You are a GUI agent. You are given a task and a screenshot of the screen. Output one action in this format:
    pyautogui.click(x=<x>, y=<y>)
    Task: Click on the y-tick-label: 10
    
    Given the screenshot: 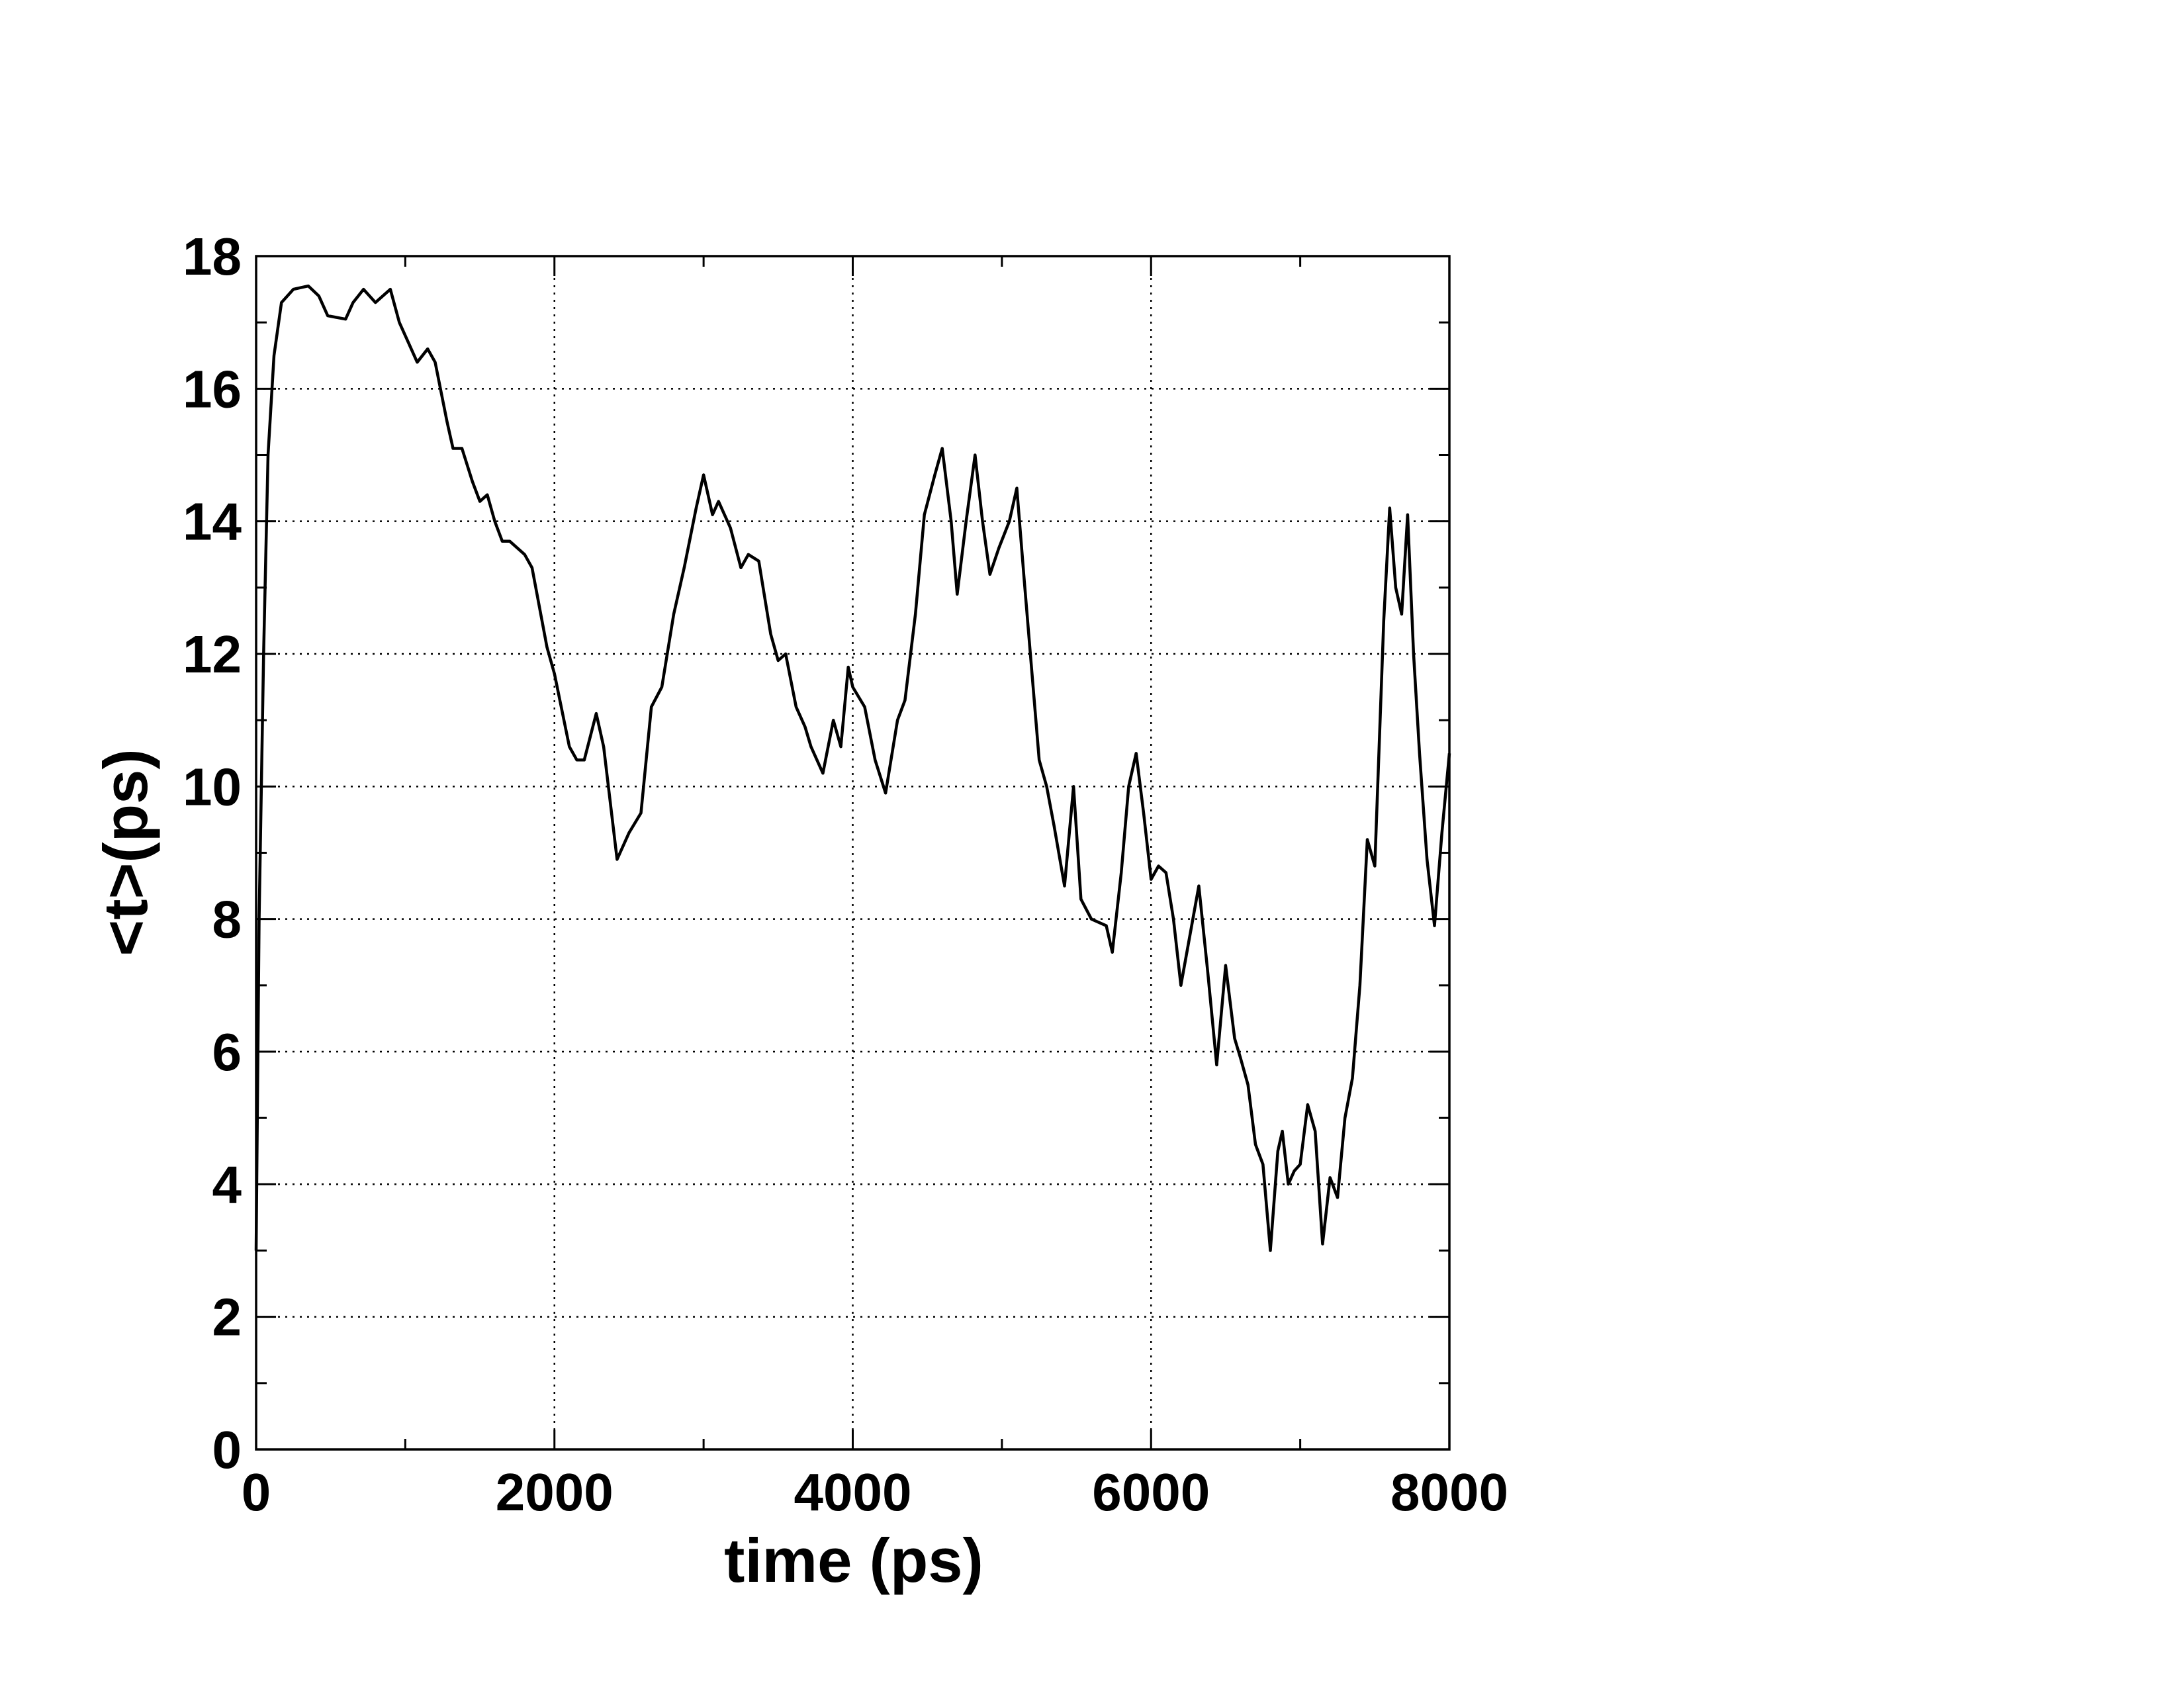 What is the action you would take?
    pyautogui.click(x=213, y=787)
    